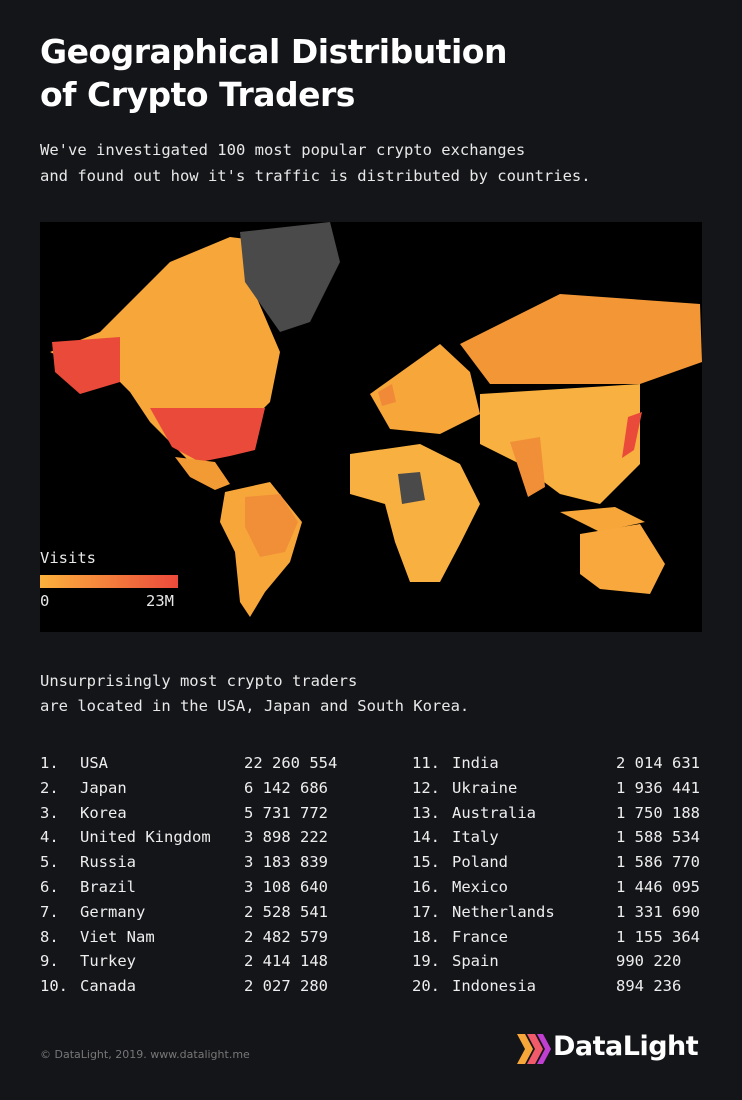 Image resolution: width=742 pixels, height=1100 pixels. Describe the element at coordinates (494, 812) in the screenshot. I see `country: Australia` at that location.